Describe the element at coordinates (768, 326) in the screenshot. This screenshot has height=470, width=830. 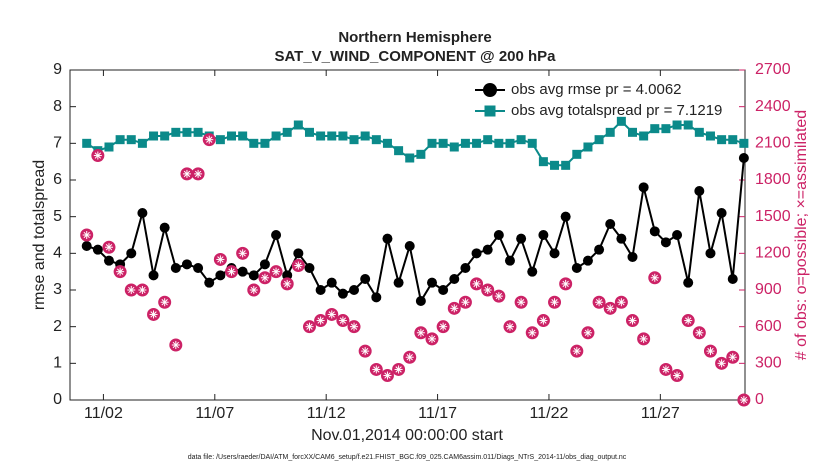
I see `y2-tick-label: 600` at that location.